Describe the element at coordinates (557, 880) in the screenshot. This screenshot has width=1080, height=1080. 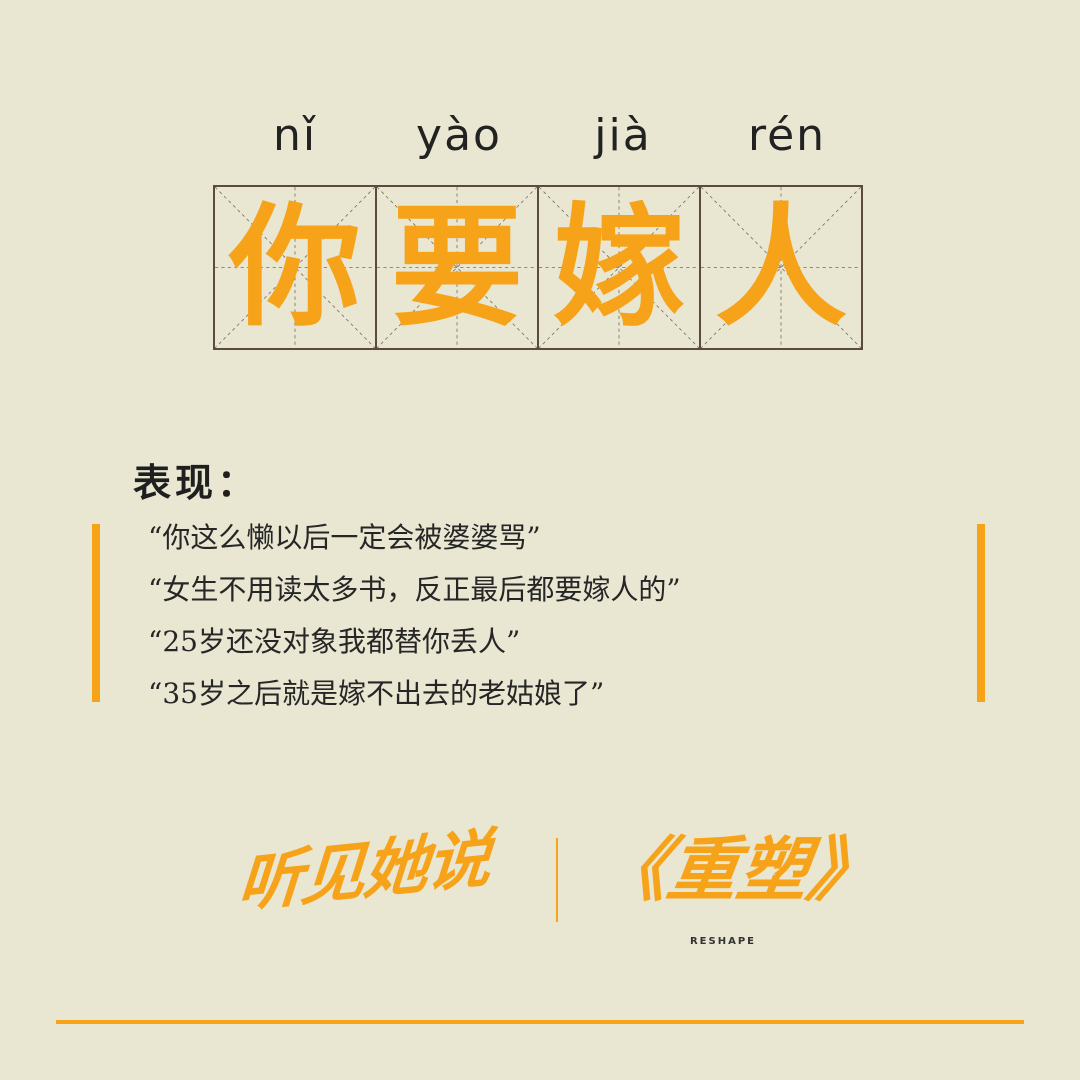
I see `logo-divider` at that location.